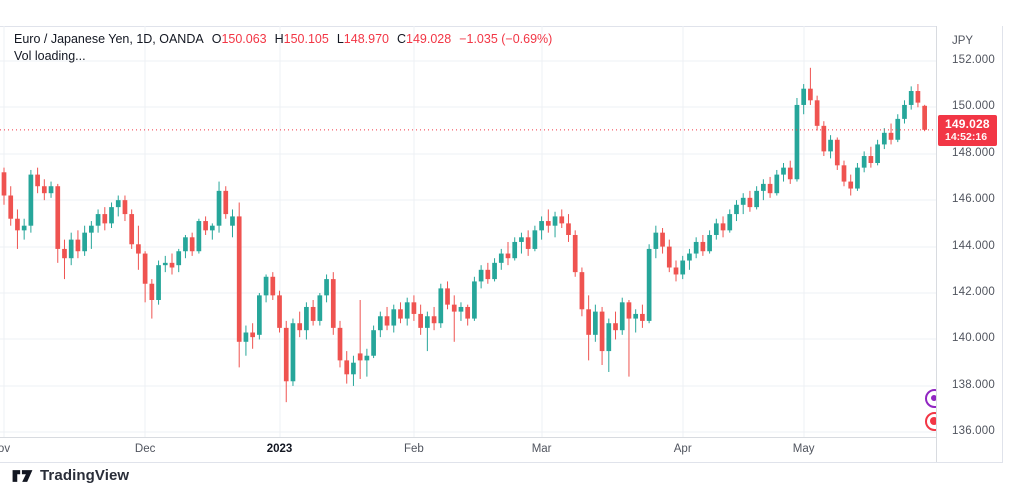  What do you see at coordinates (973, 384) in the screenshot?
I see `price-tick: 138.000` at bounding box center [973, 384].